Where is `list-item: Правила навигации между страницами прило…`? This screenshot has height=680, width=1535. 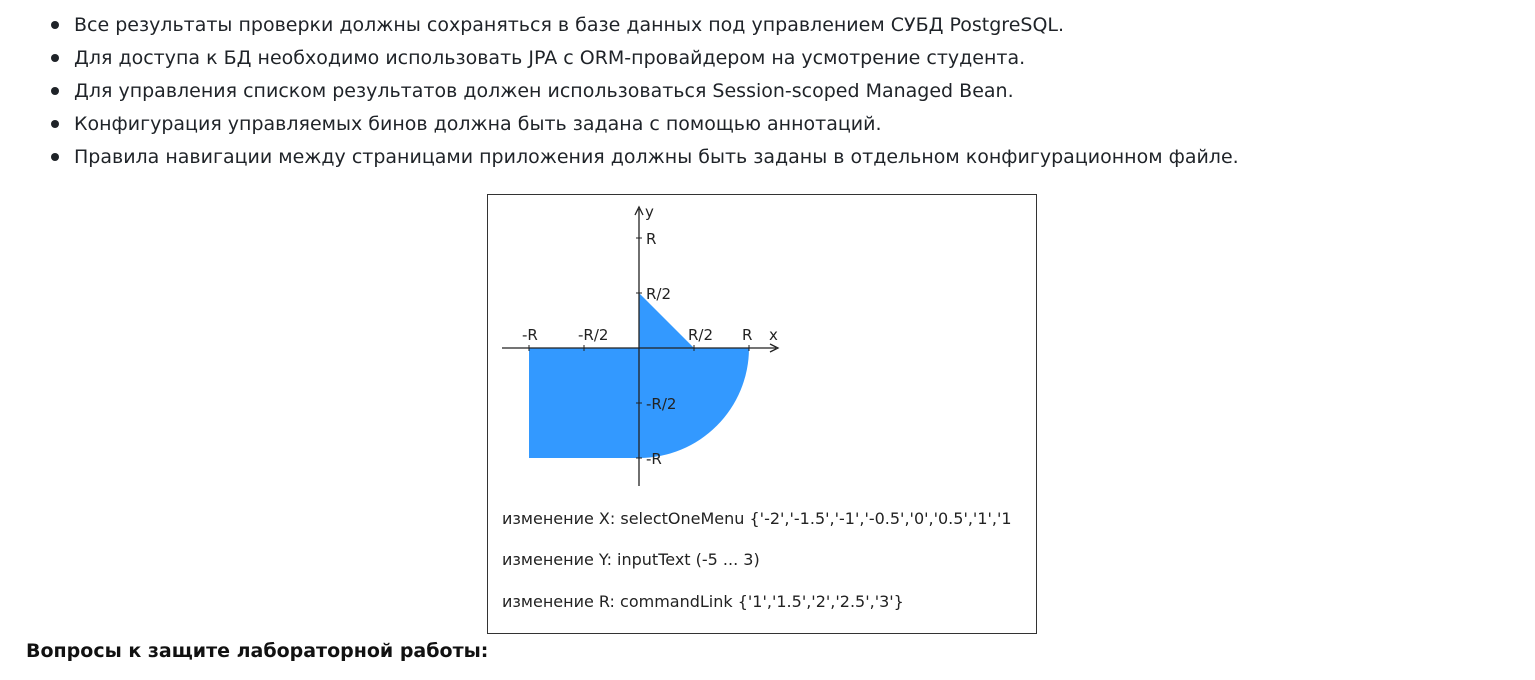
list-item: Правила навигации между страницами прило… is located at coordinates (643, 158).